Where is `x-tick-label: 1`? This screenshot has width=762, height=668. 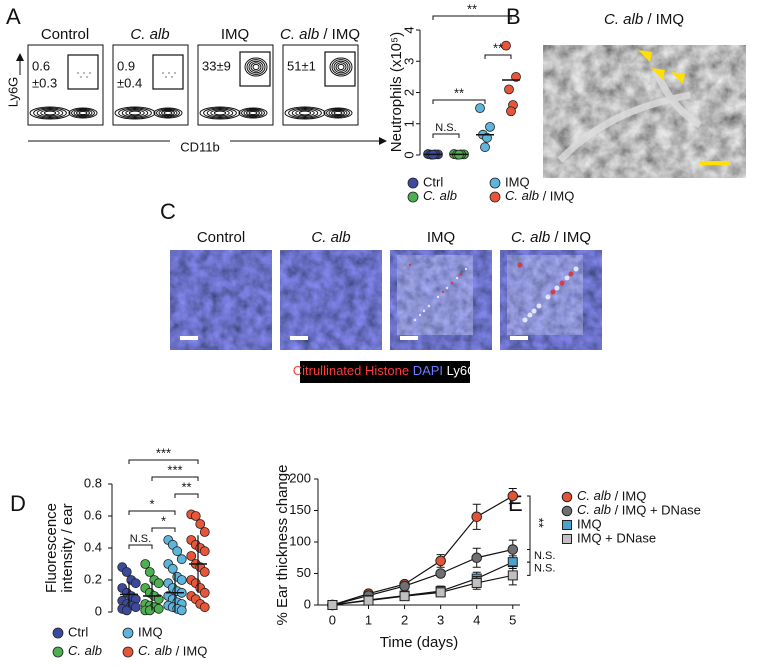 x-tick-label: 1 is located at coordinates (368, 619).